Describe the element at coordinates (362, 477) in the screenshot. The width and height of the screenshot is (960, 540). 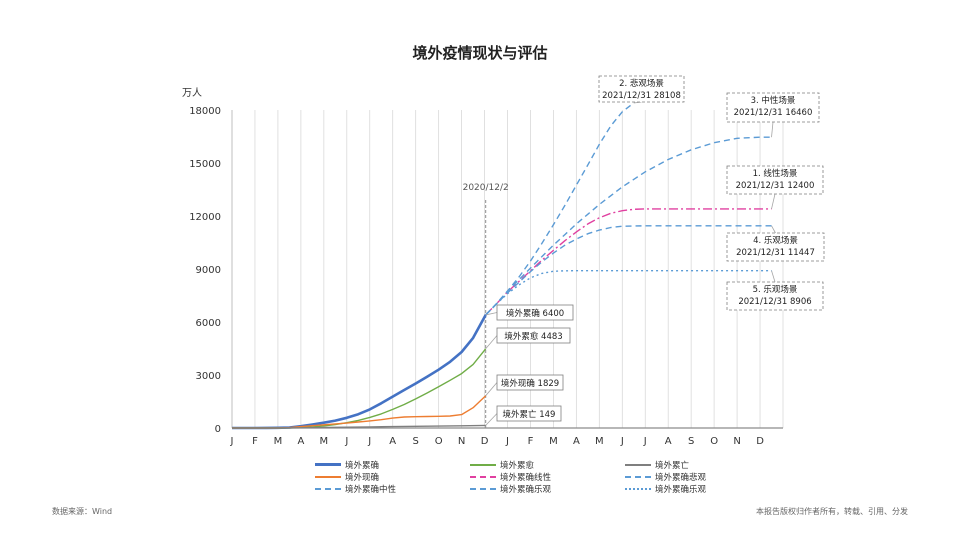
I see `legend-label: 境外现确` at that location.